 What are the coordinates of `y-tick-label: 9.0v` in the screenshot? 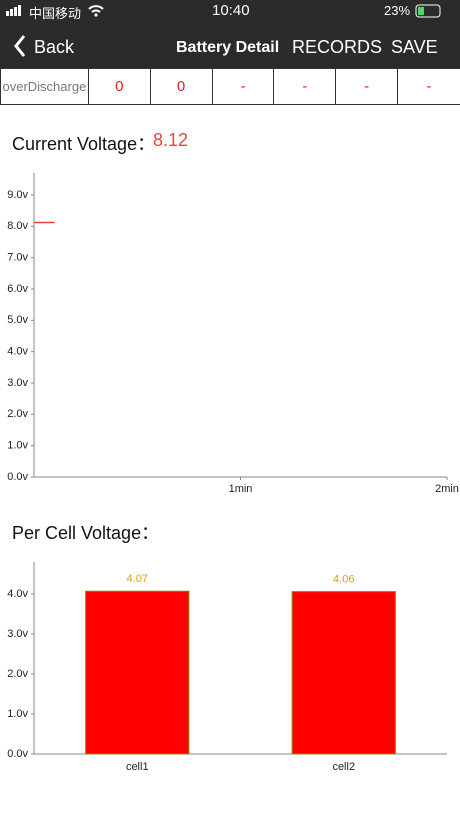 It's located at (17, 195).